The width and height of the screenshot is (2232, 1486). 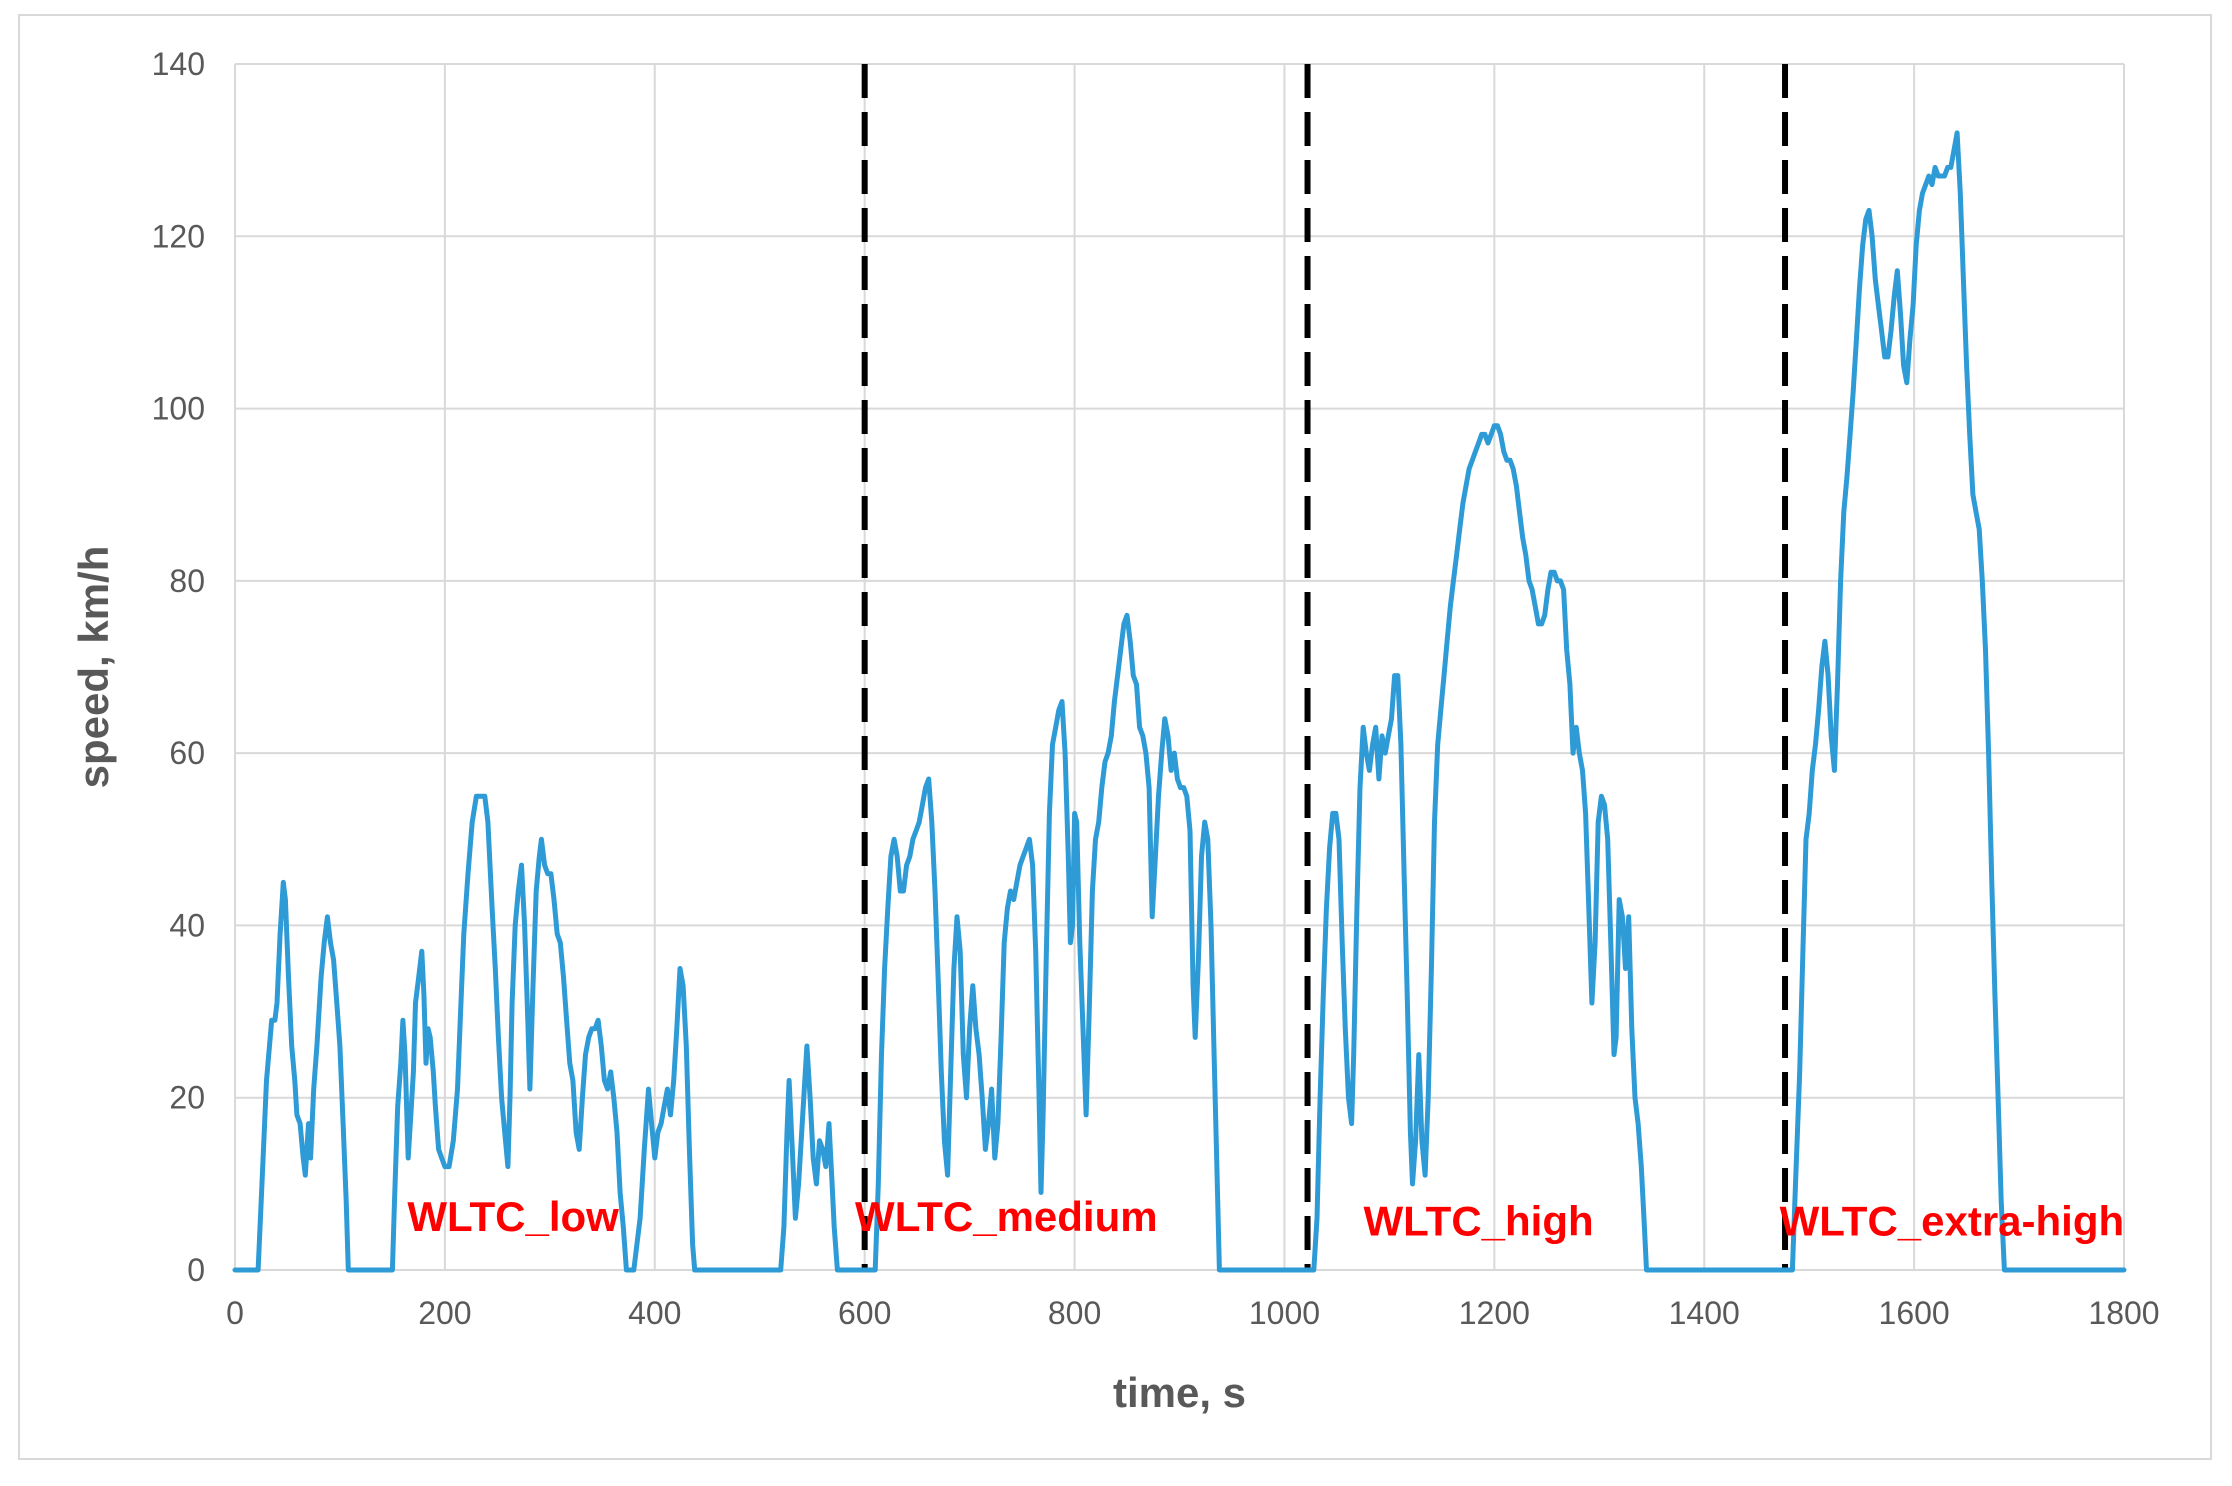 What do you see at coordinates (187, 753) in the screenshot?
I see `y-tick-label: 60` at bounding box center [187, 753].